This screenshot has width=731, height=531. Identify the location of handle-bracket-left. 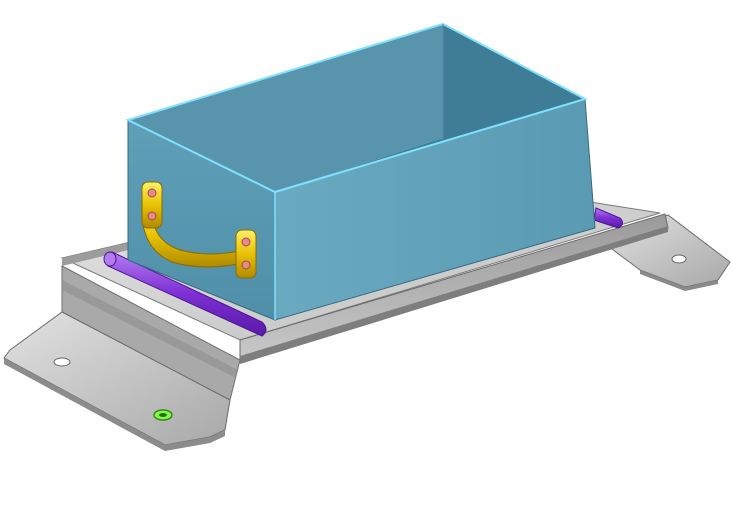
(152, 205).